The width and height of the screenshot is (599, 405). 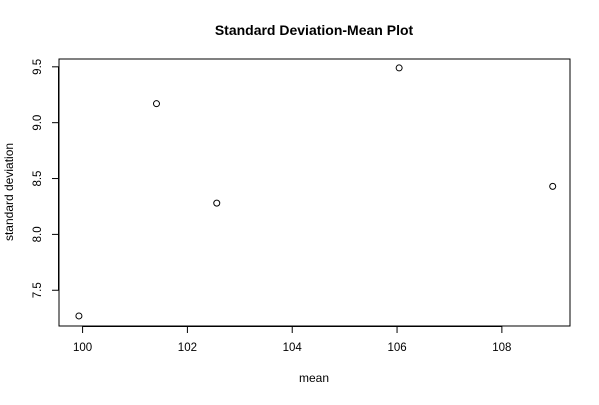 What do you see at coordinates (314, 30) in the screenshot?
I see `chart-title: Standard Deviation-Mean Plot` at bounding box center [314, 30].